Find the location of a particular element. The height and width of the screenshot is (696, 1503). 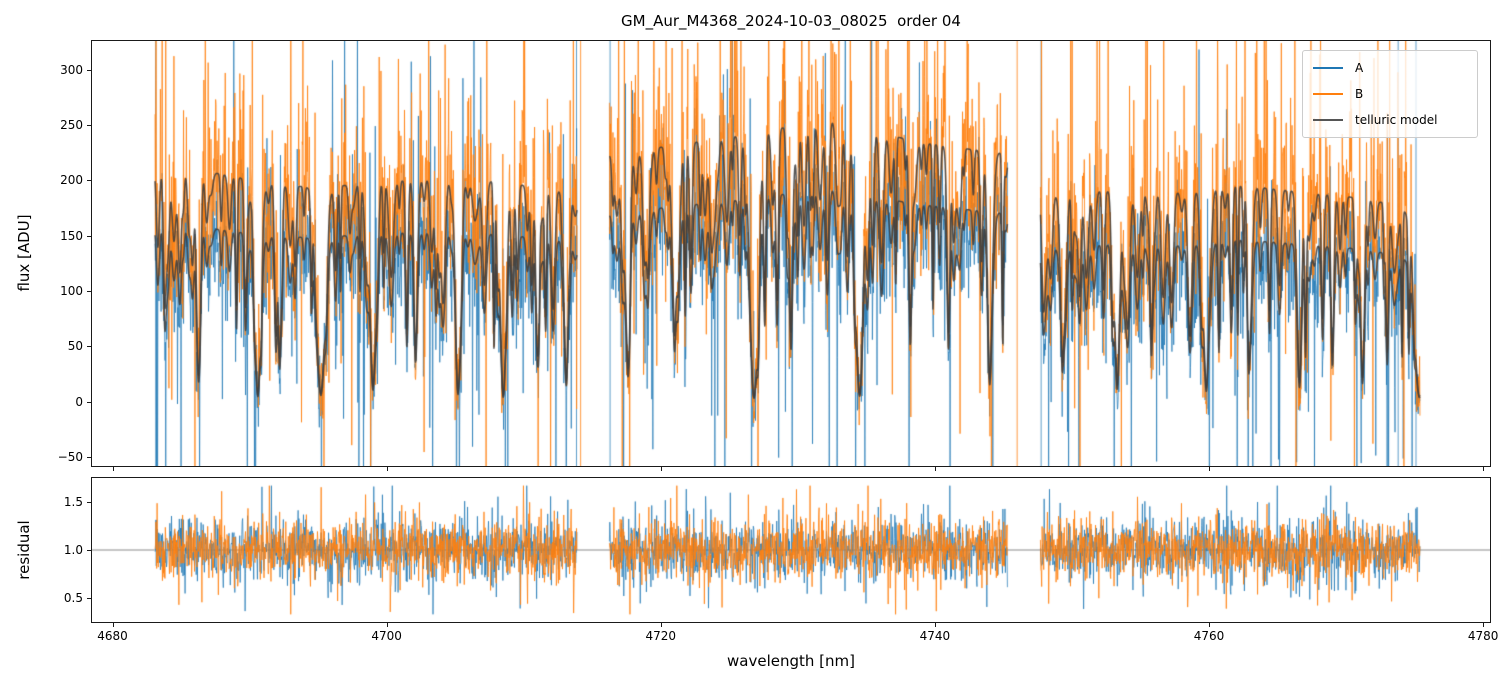

x-tick-label: 4700 is located at coordinates (386, 636).